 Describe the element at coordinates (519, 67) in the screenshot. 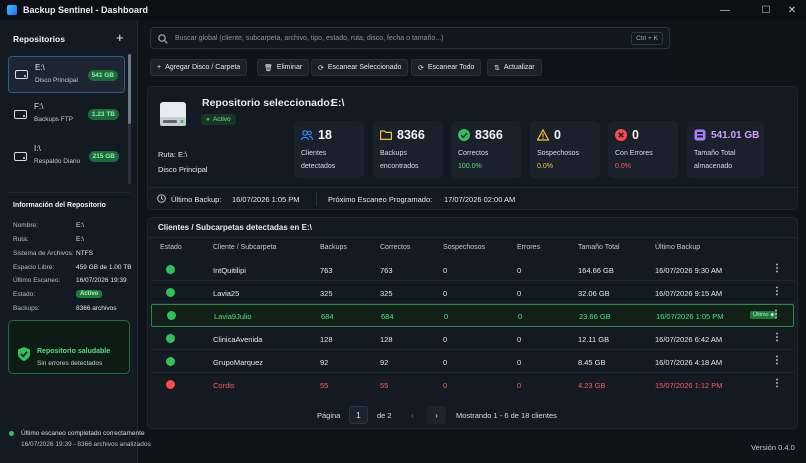

I see `update-label: Actualizar` at that location.